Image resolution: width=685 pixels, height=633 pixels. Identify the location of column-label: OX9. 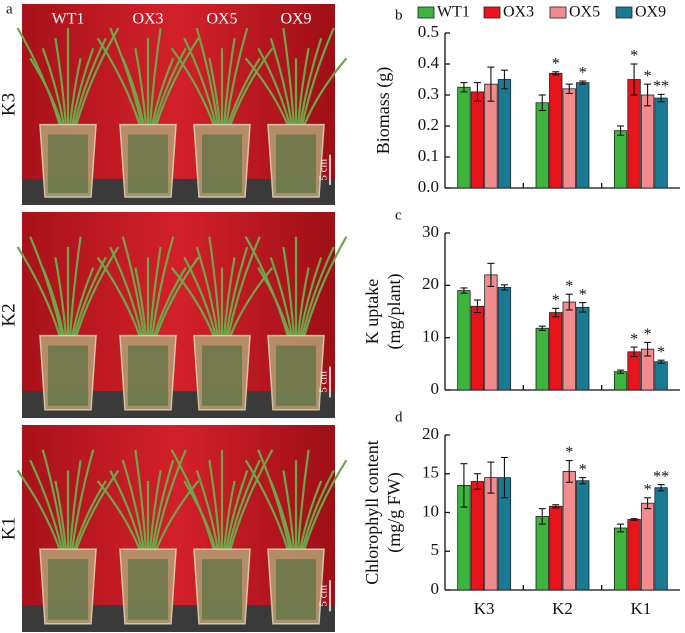
(295, 19).